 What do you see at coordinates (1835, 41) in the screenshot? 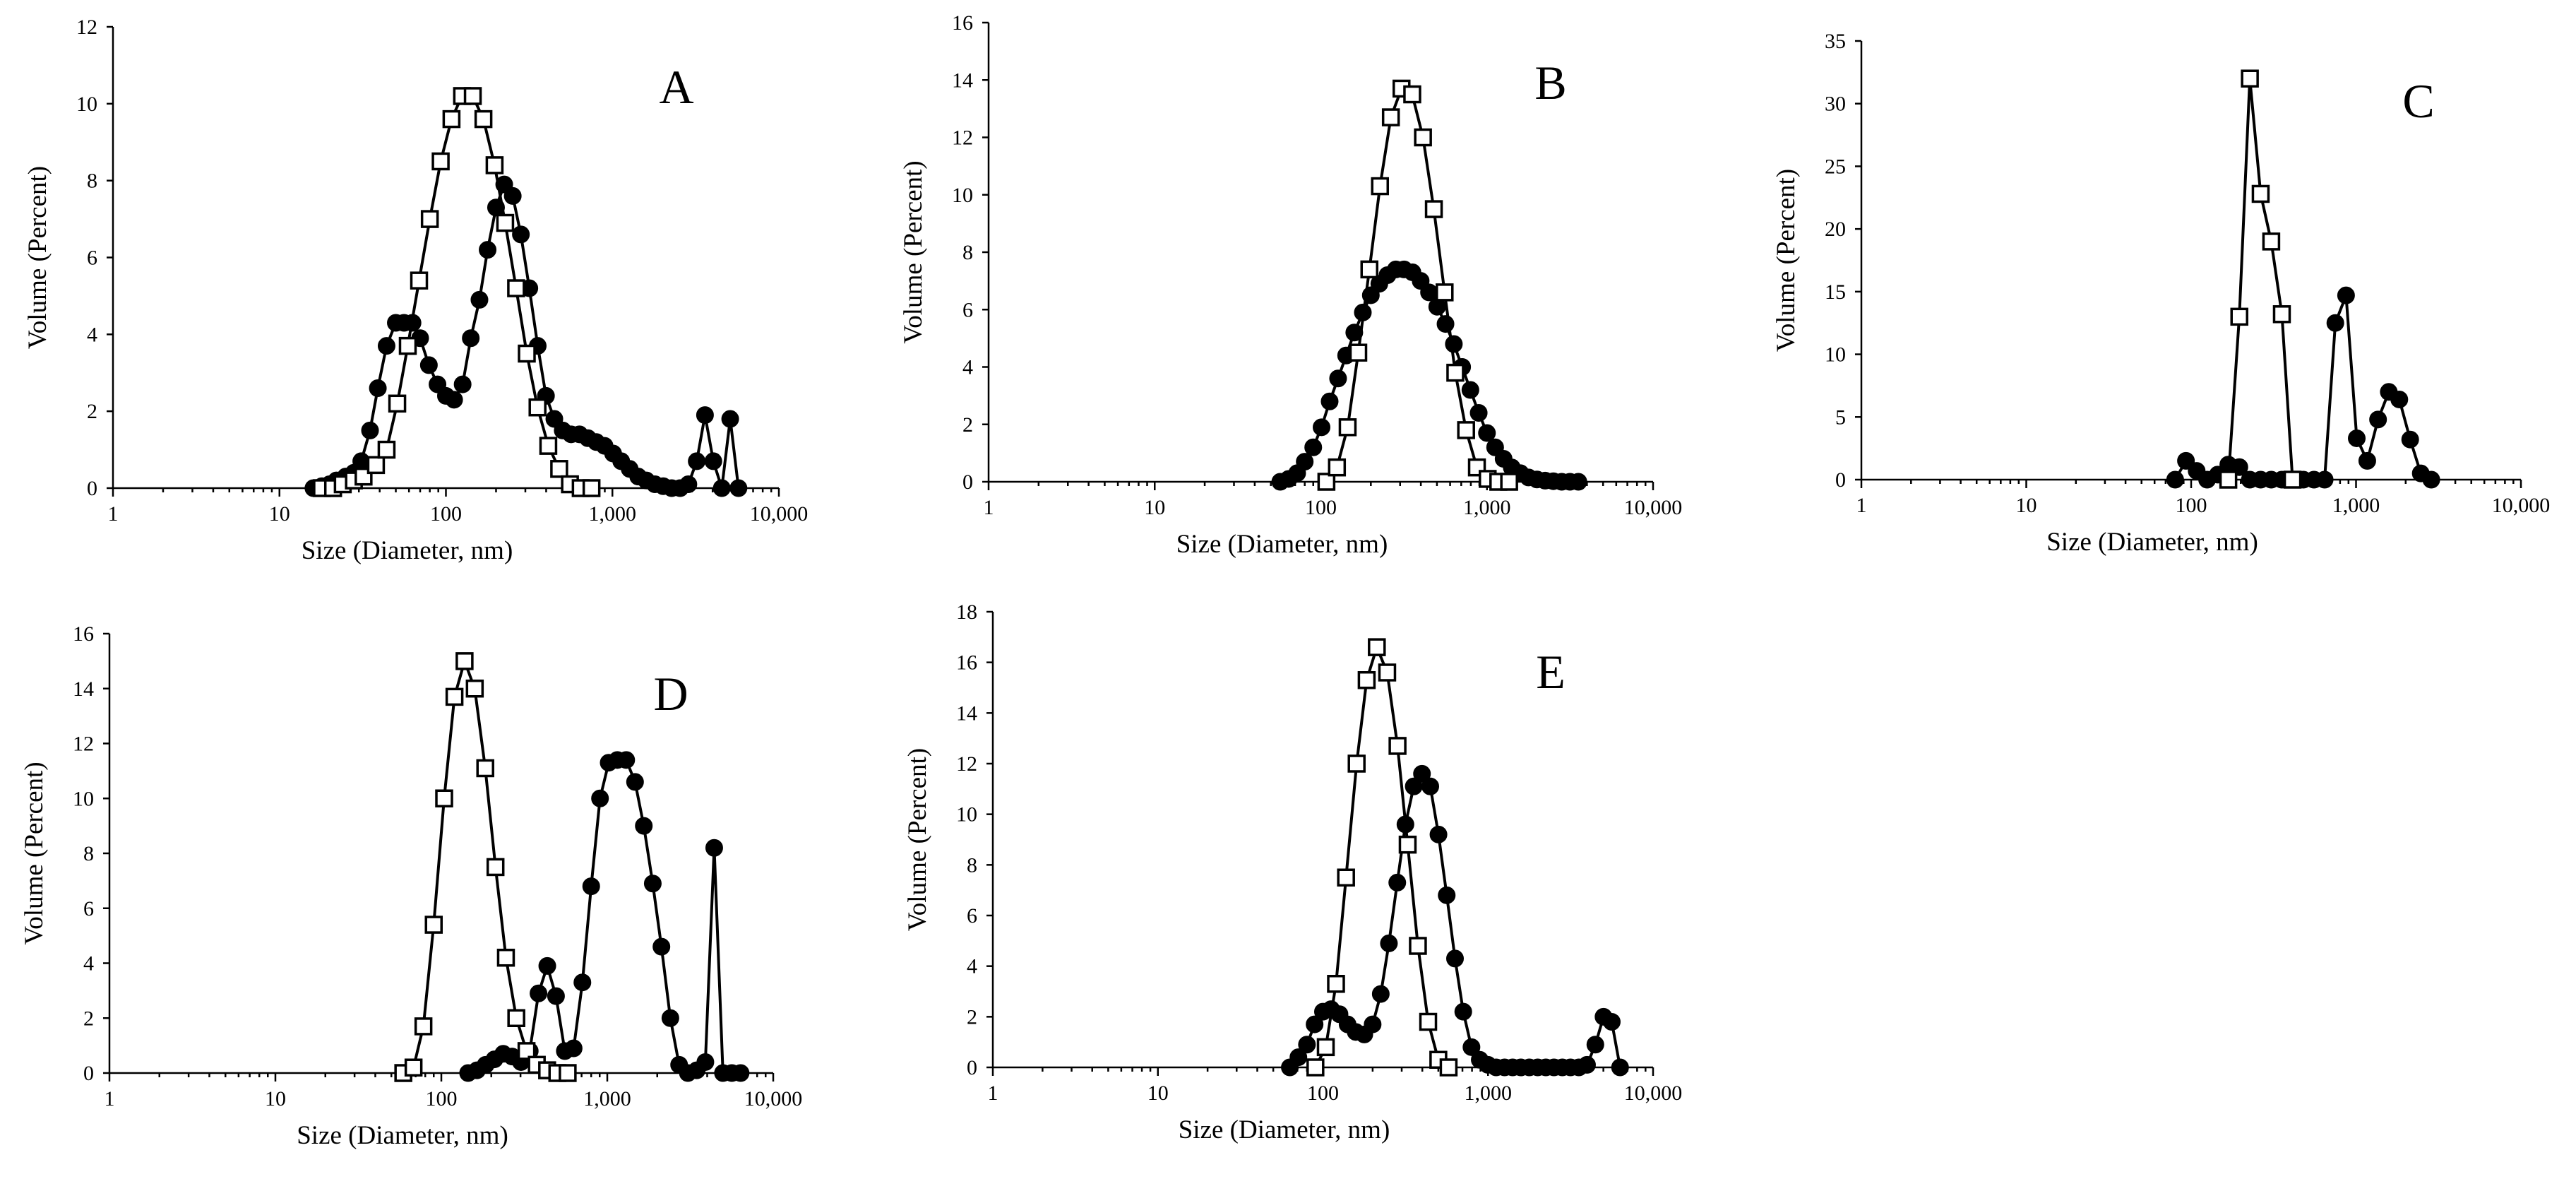
I see `y-tick-label: 35` at bounding box center [1835, 41].